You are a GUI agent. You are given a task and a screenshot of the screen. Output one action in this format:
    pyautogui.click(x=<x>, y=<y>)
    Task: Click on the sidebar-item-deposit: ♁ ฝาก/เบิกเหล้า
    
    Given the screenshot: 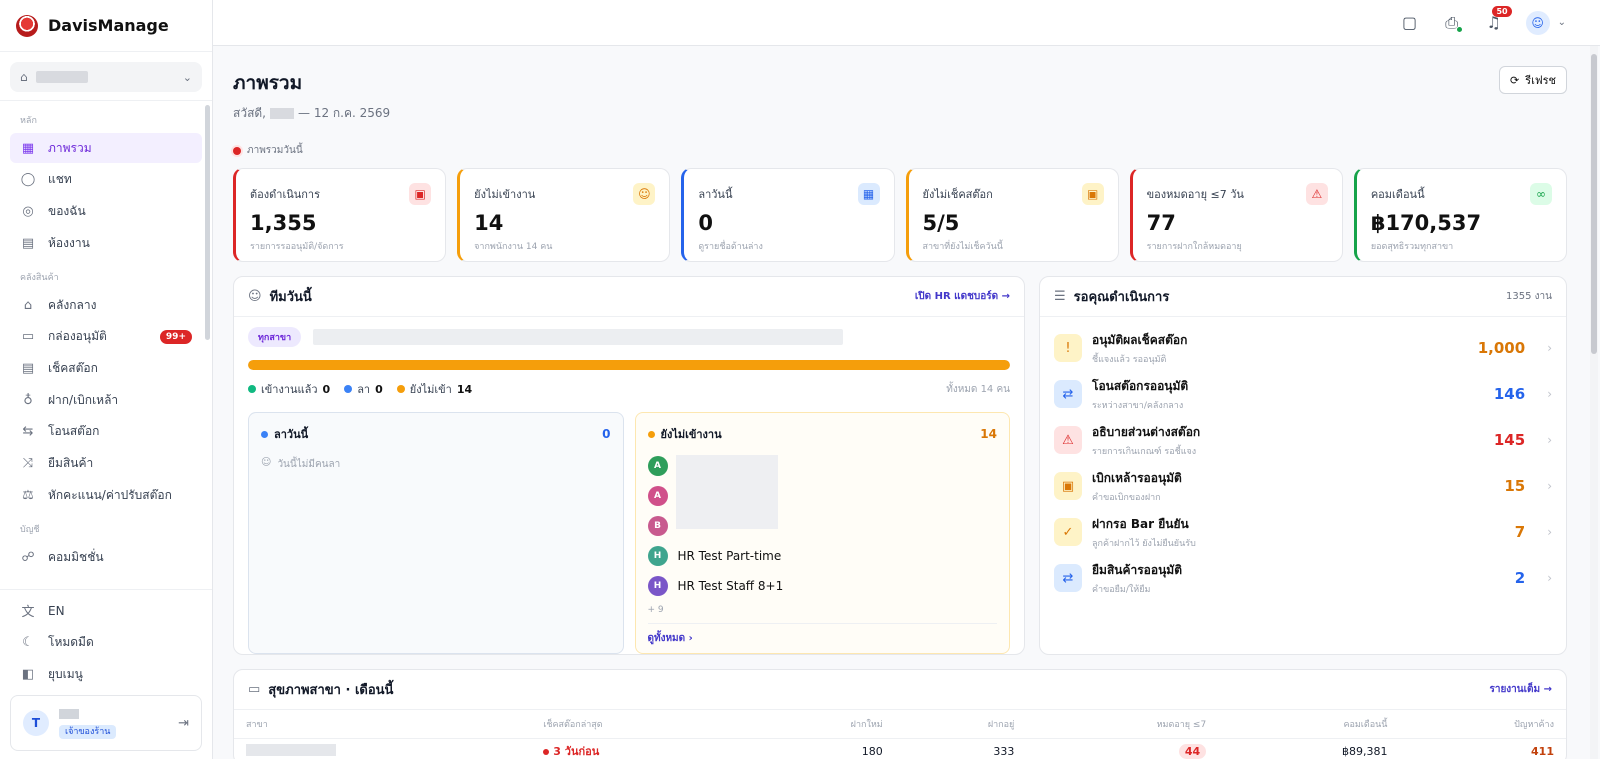 What is the action you would take?
    pyautogui.click(x=106, y=400)
    